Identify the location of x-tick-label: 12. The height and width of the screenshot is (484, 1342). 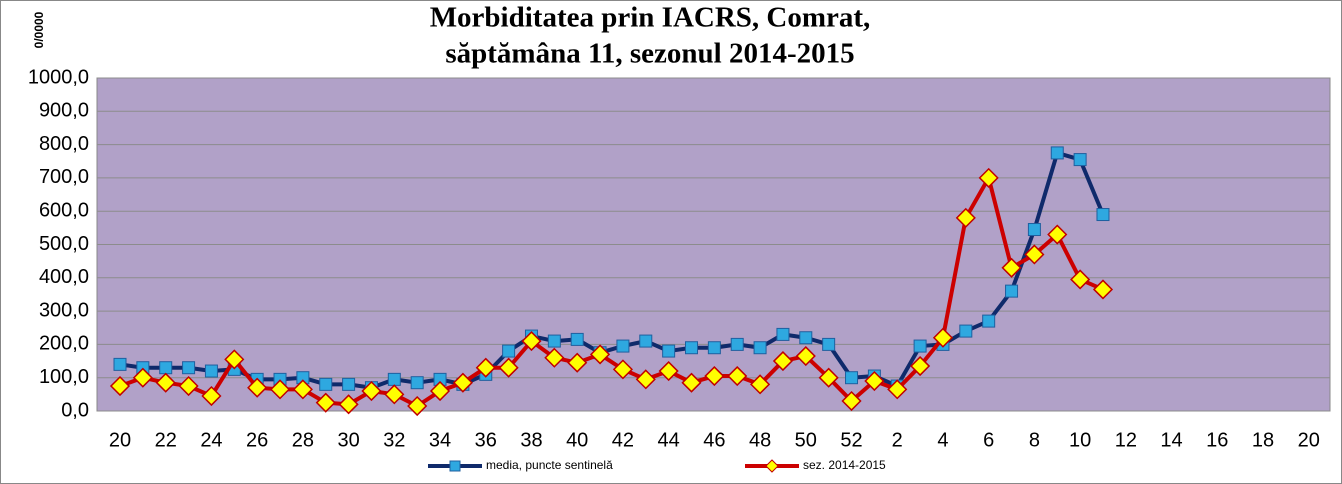
(1126, 440).